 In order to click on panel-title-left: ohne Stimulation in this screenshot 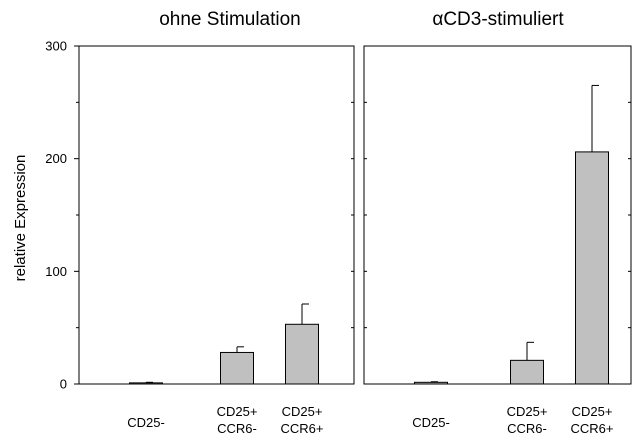, I will do `click(230, 19)`.